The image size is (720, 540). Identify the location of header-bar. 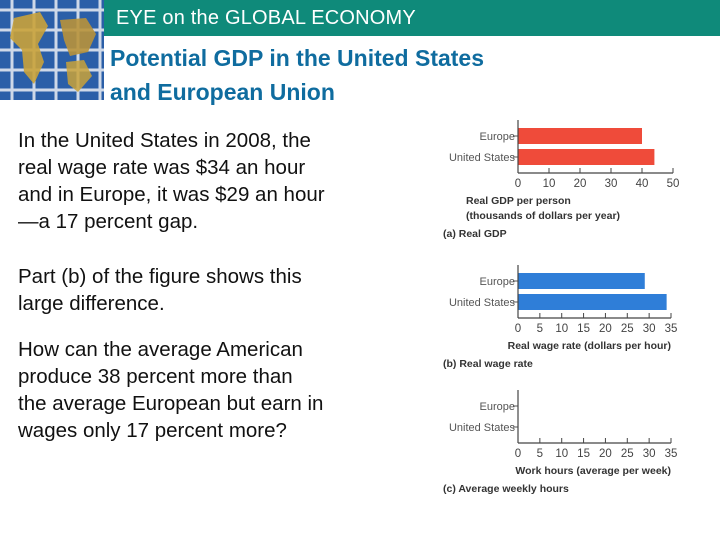
(360, 18).